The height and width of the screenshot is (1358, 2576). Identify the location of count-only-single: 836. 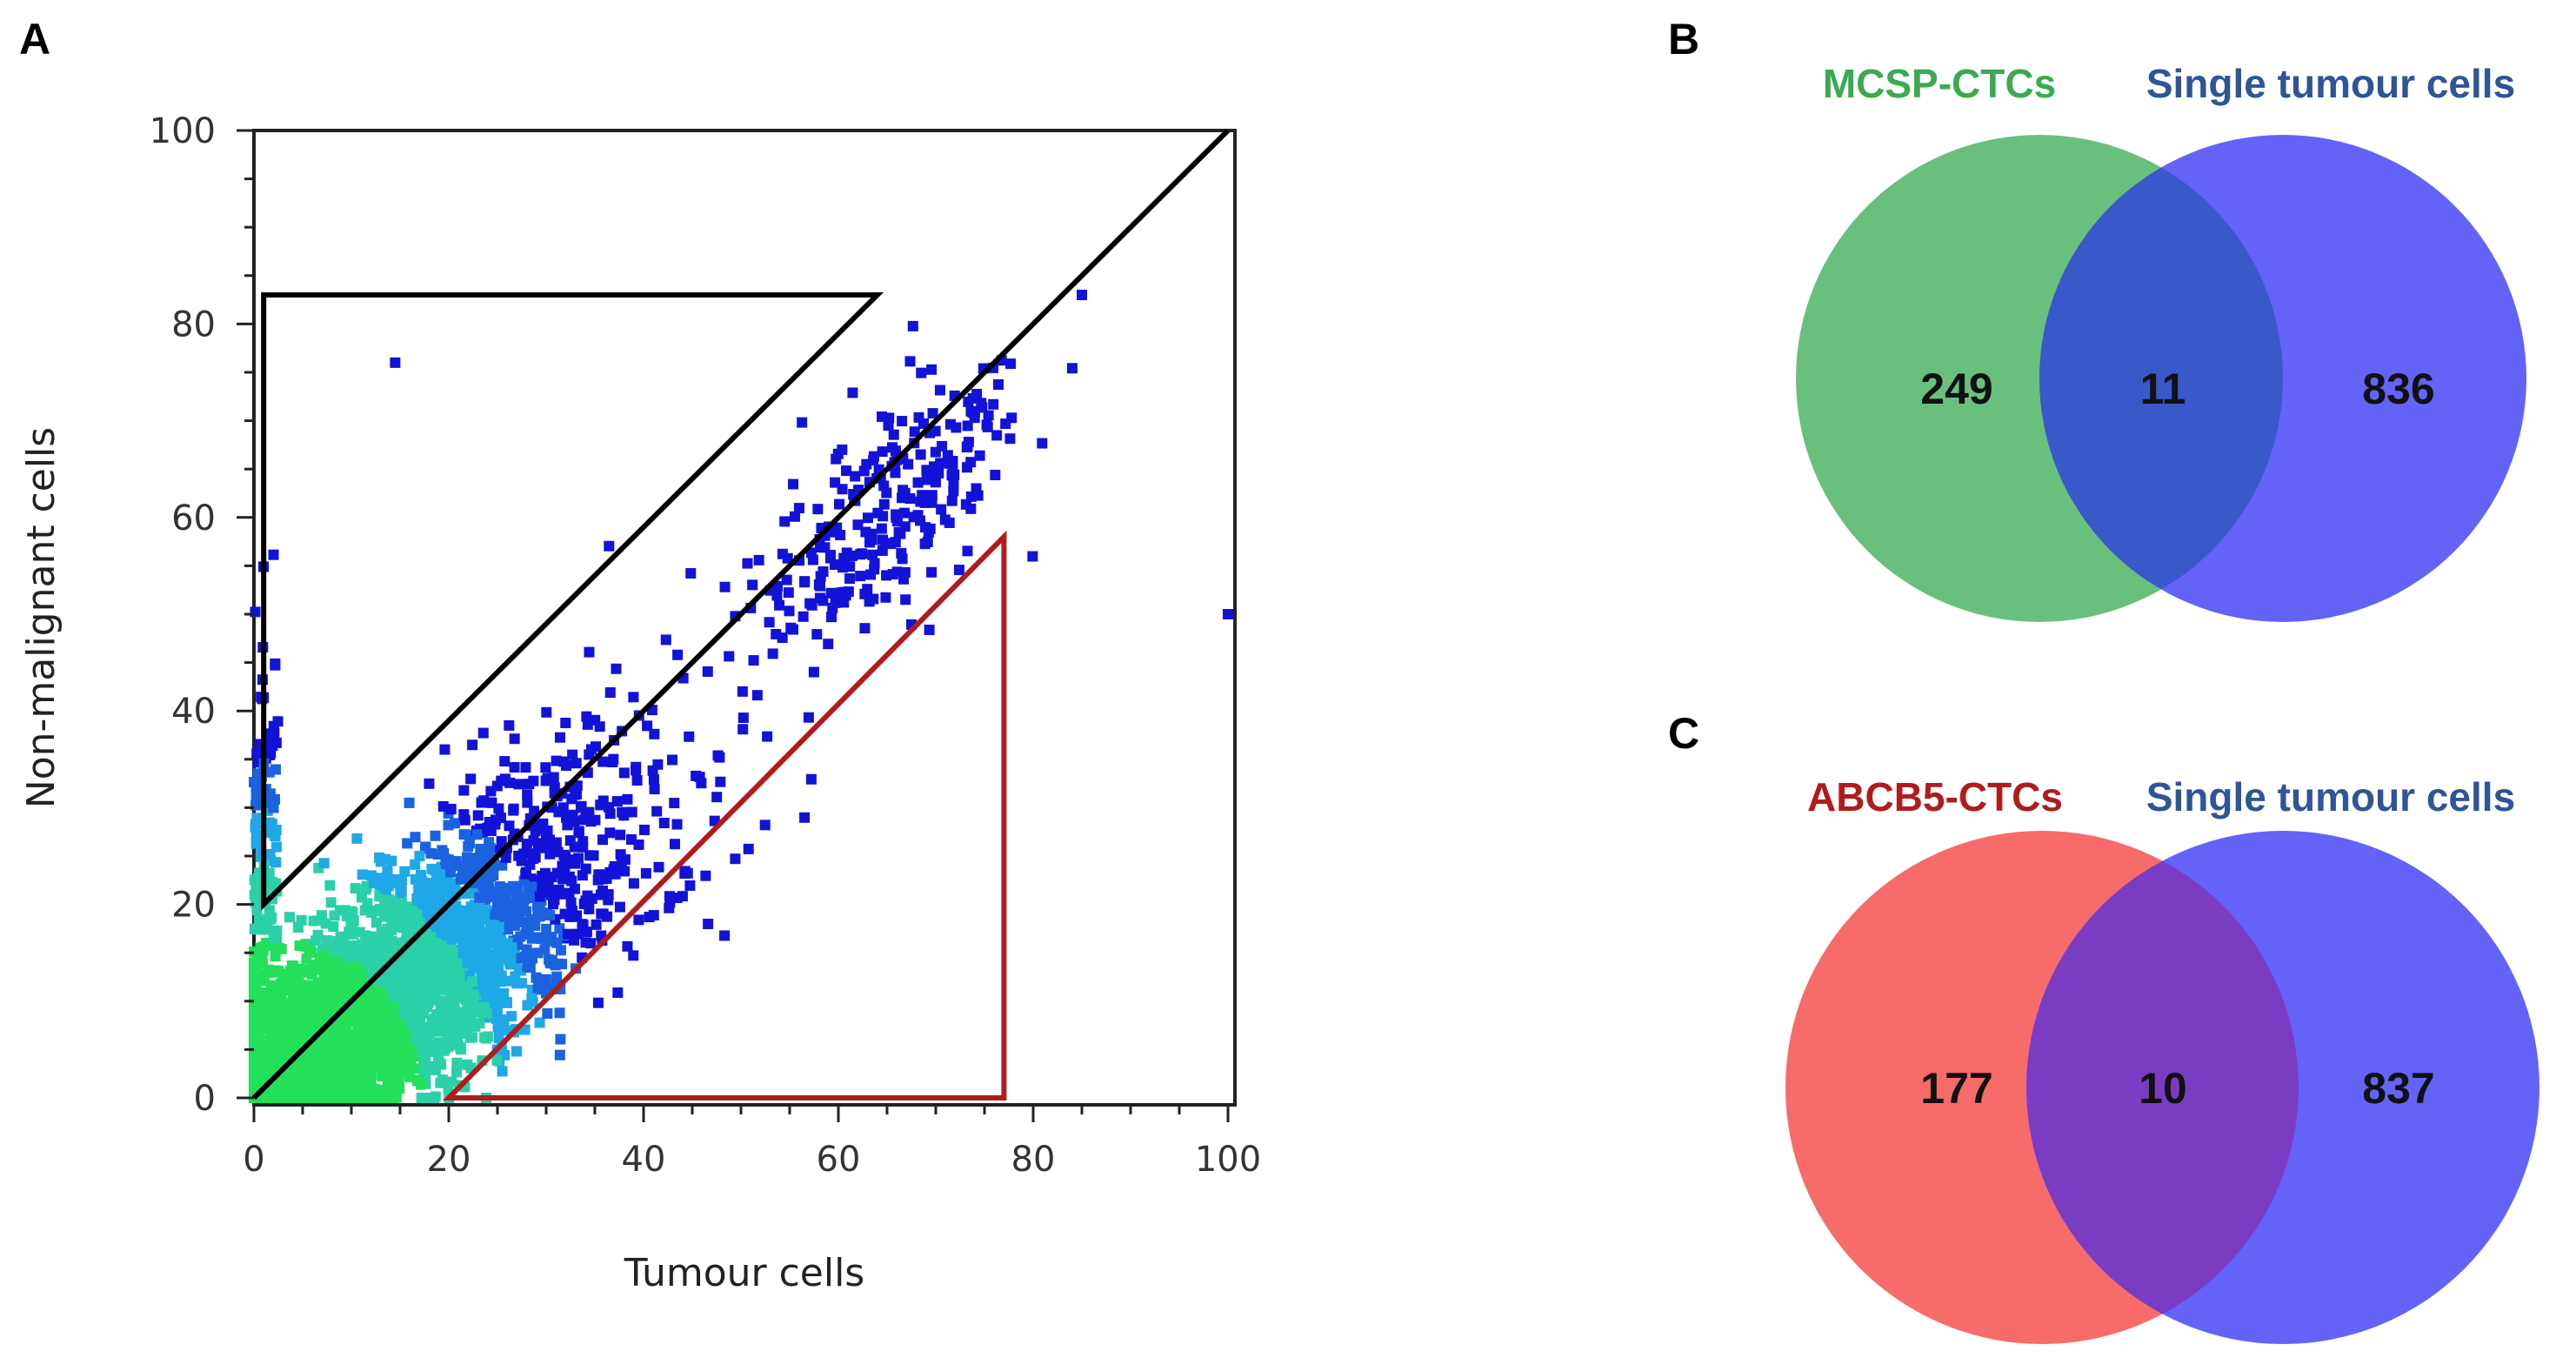
(2398, 389).